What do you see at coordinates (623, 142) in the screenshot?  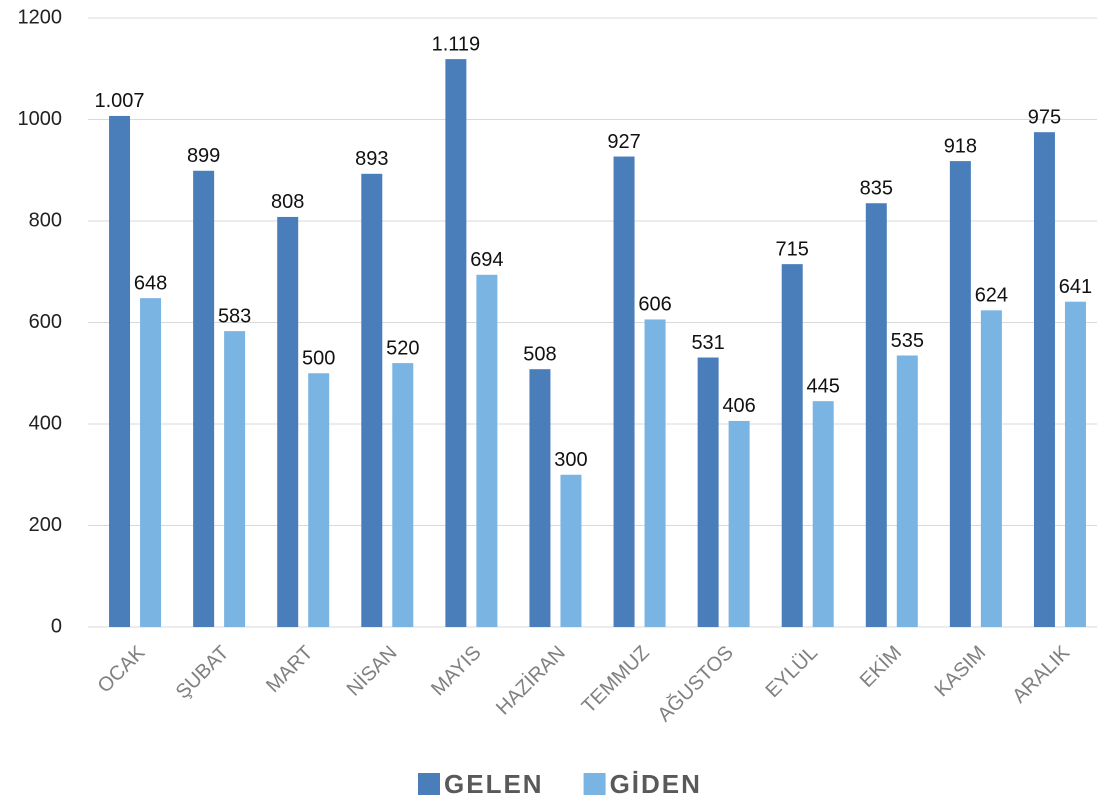 I see `data-label: 927` at bounding box center [623, 142].